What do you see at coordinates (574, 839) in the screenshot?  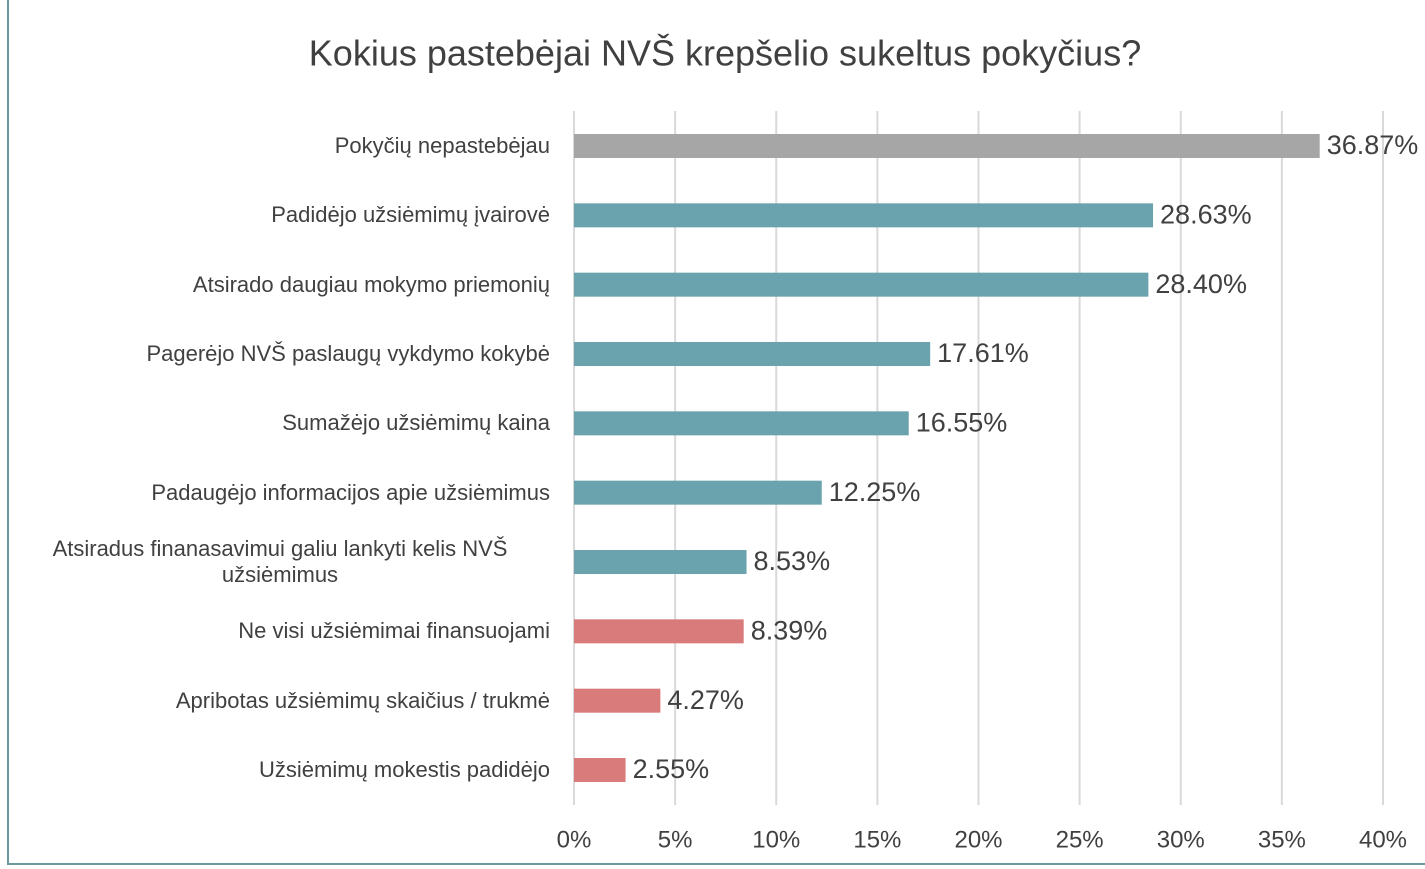 I see `x-tick-label: 0%` at bounding box center [574, 839].